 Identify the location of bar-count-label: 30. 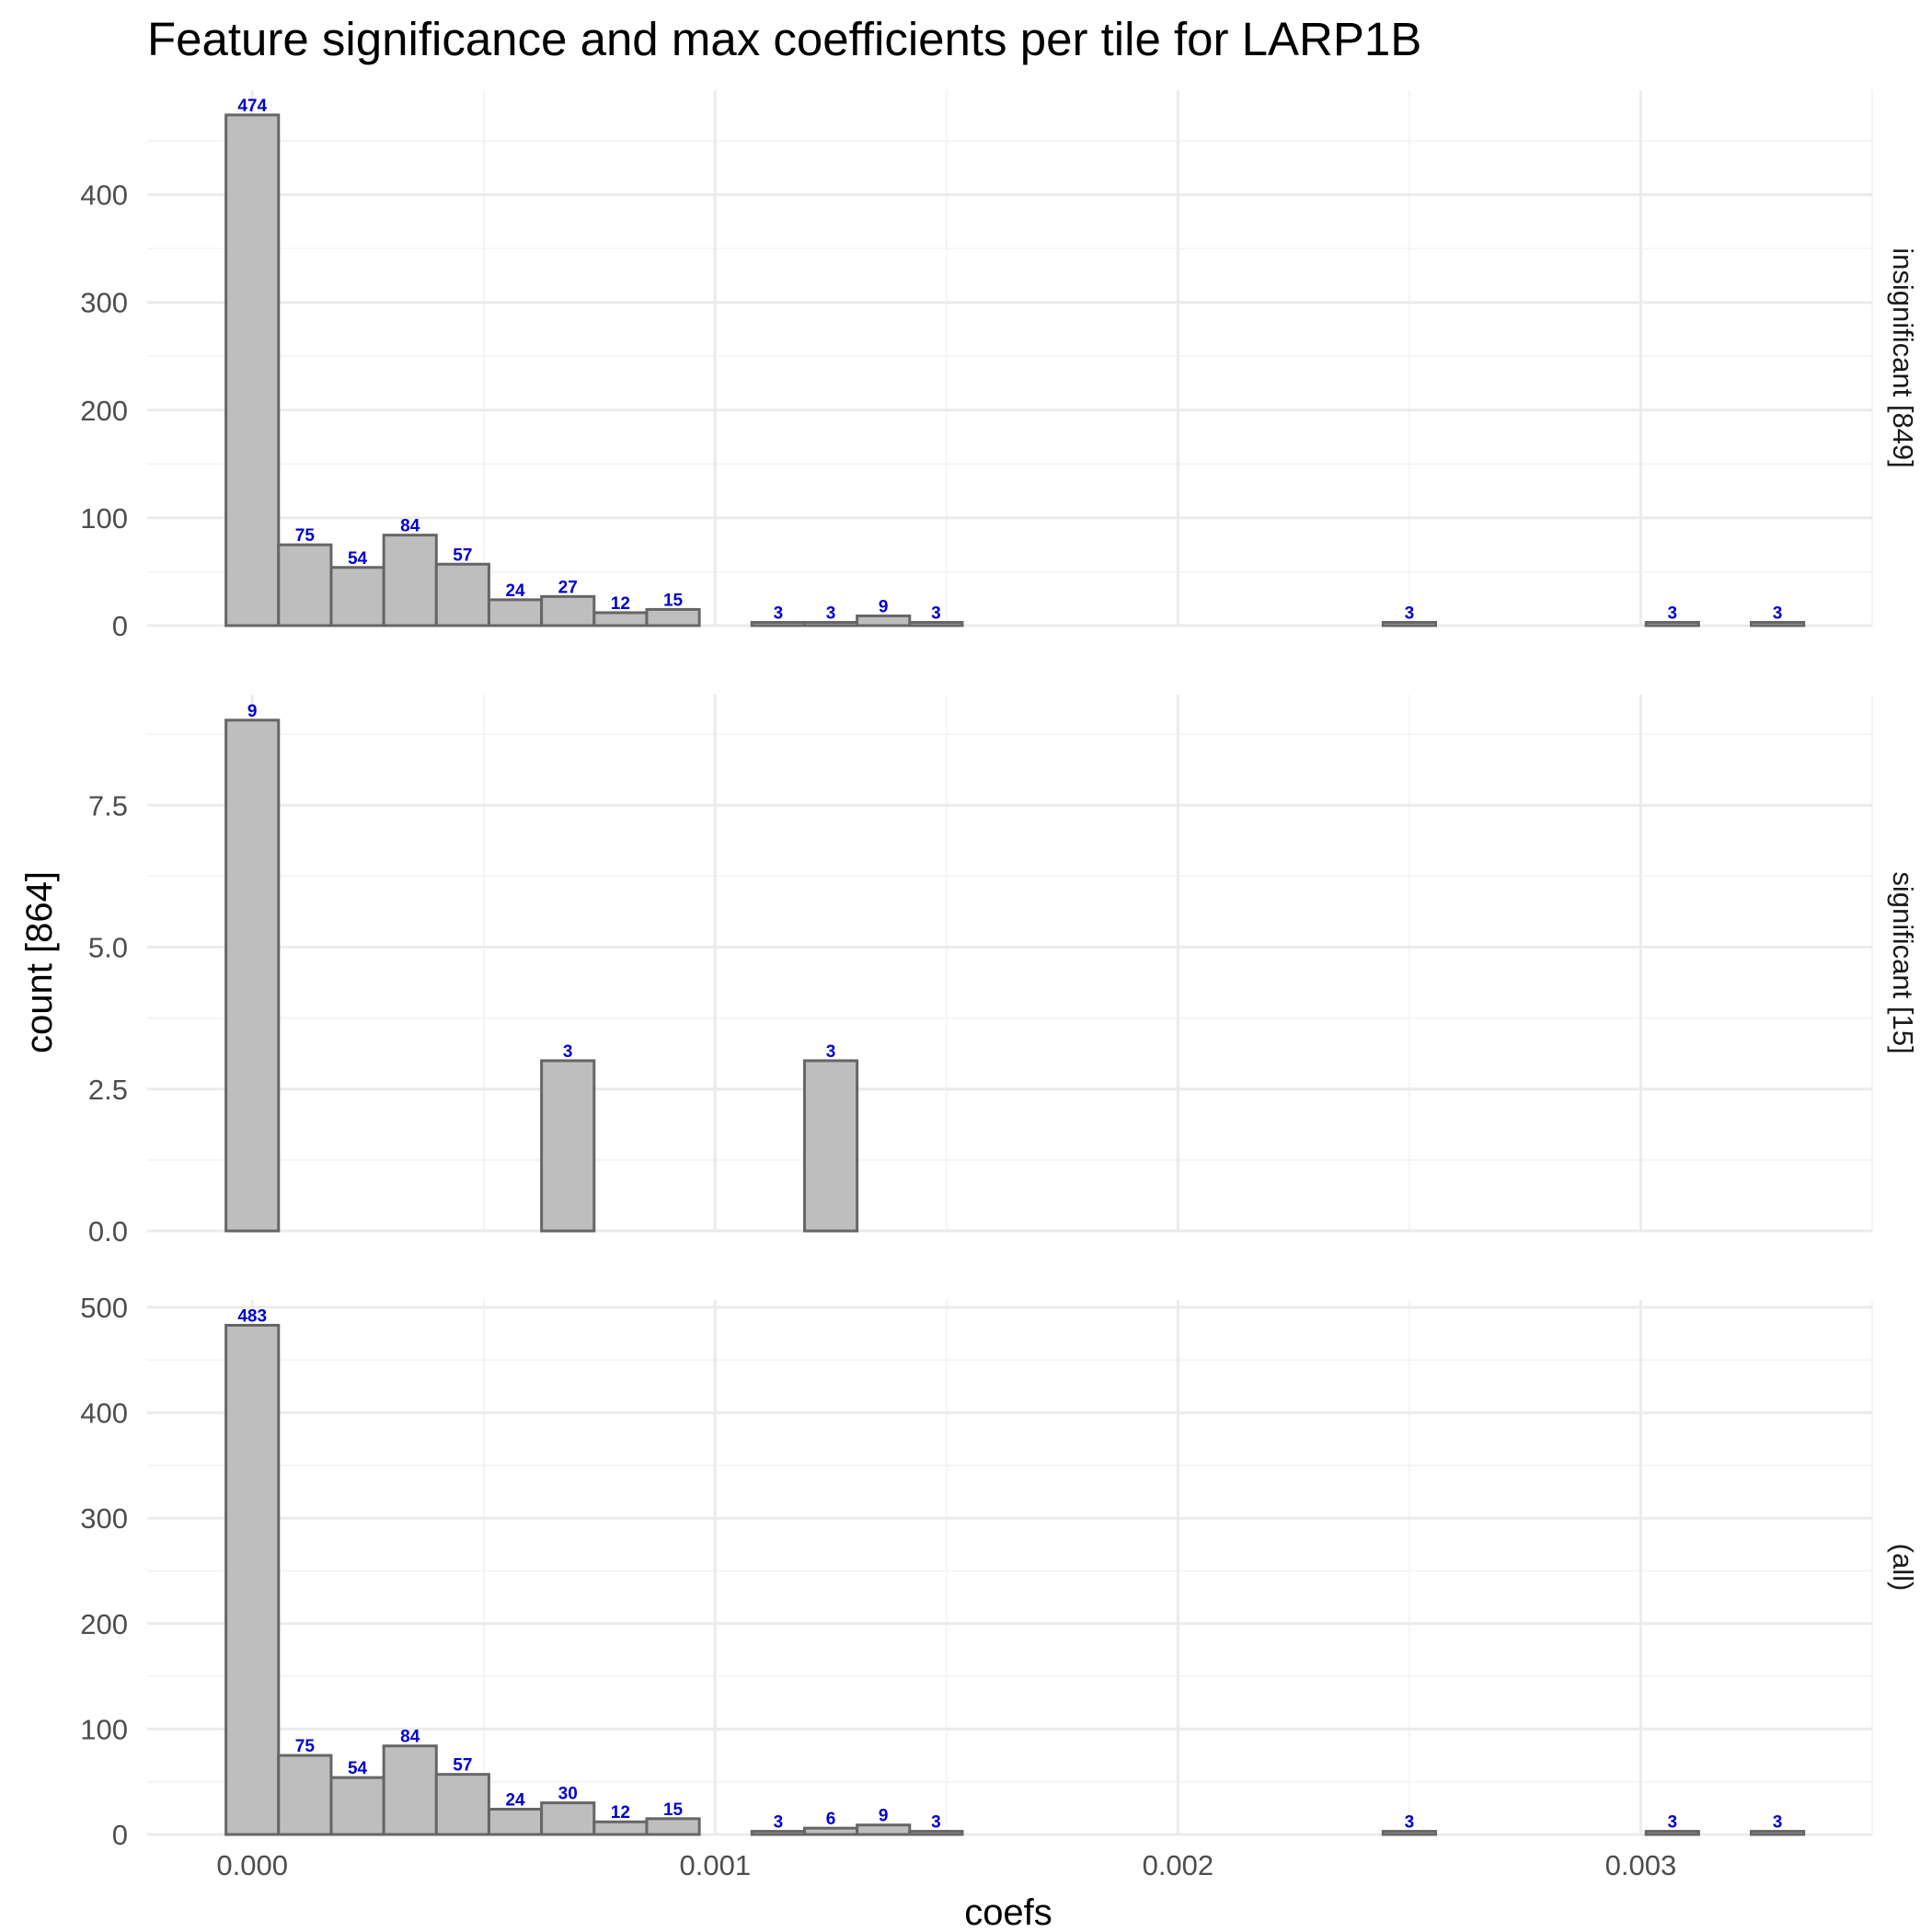
(568, 1794).